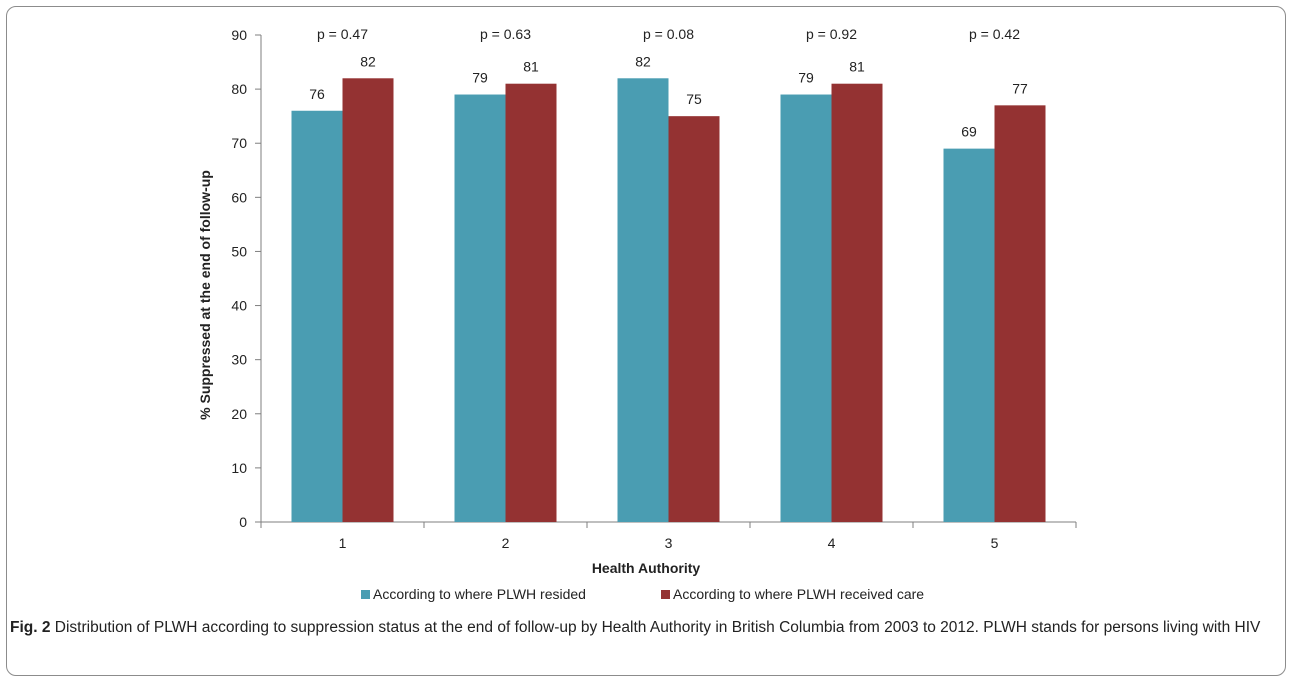 The height and width of the screenshot is (682, 1292). I want to click on p-value-annotation: p = 0.08, so click(668, 34).